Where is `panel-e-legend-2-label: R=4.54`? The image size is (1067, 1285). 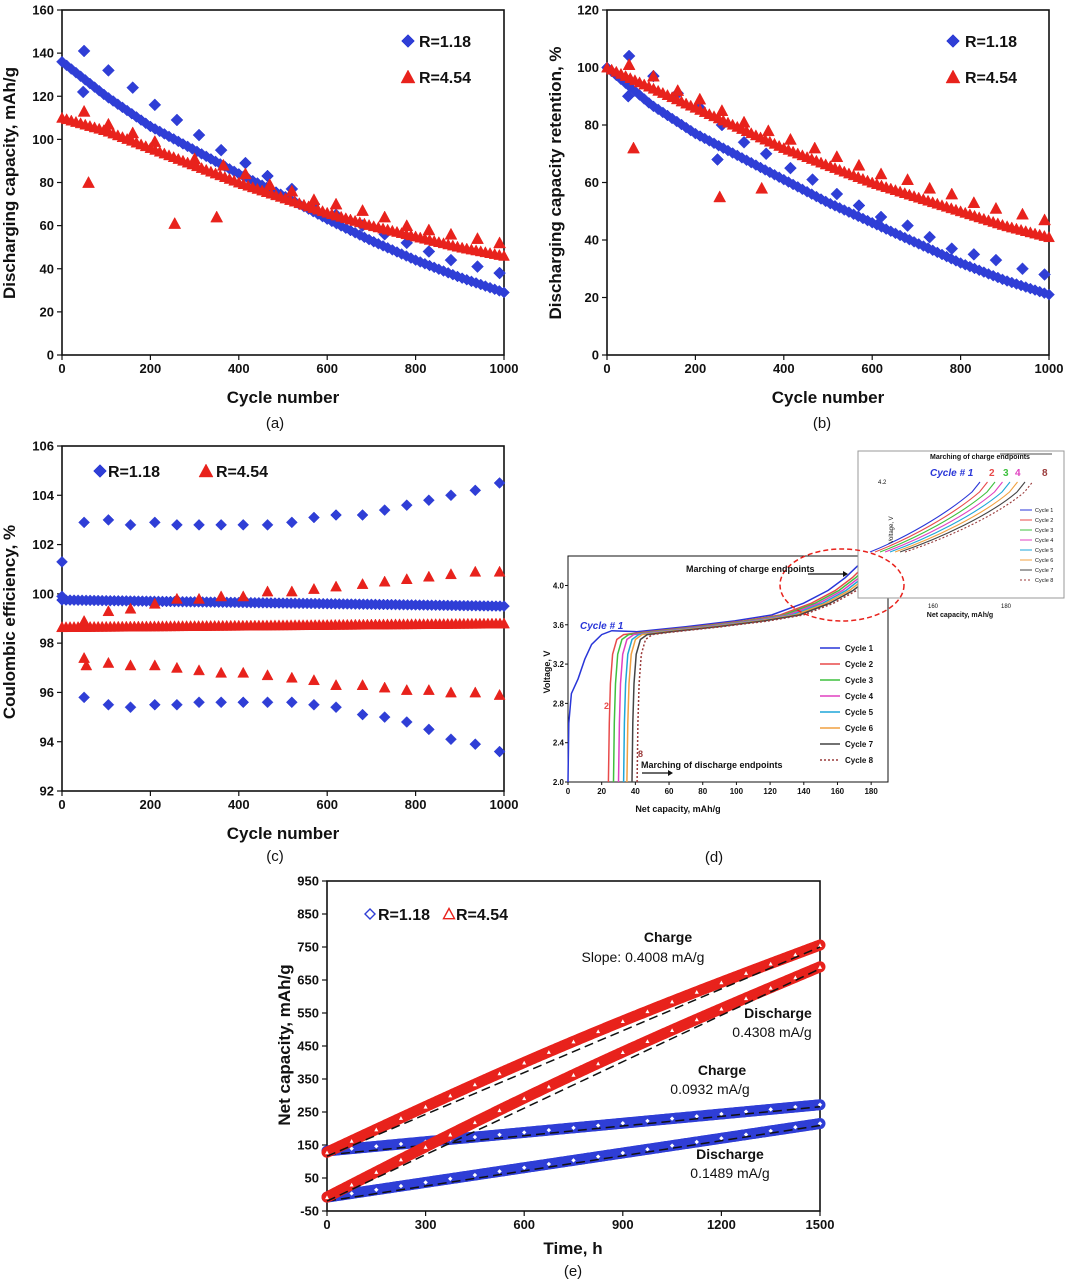
panel-e-legend-2-label: R=4.54 is located at coordinates (482, 915).